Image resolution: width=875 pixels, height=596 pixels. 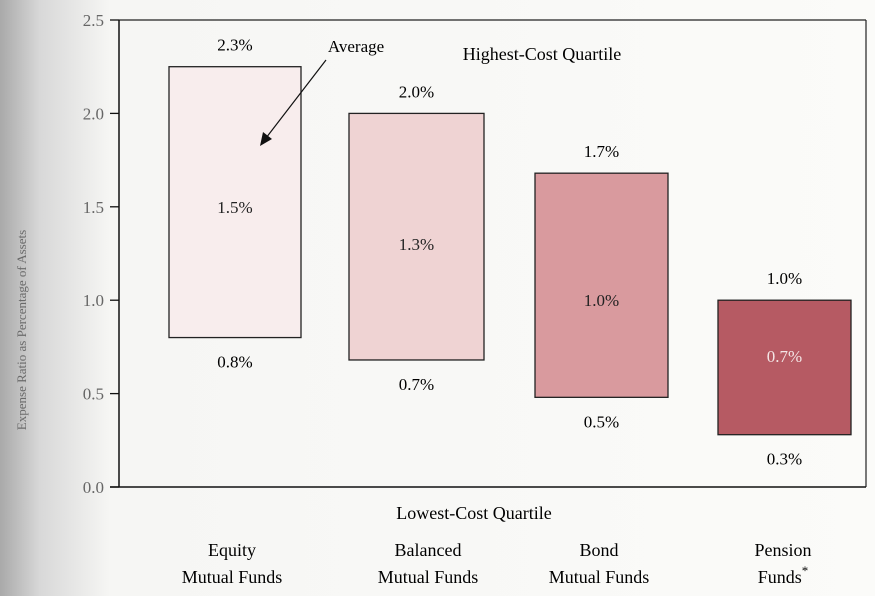 What do you see at coordinates (784, 356) in the screenshot?
I see `average-label: 0.7%` at bounding box center [784, 356].